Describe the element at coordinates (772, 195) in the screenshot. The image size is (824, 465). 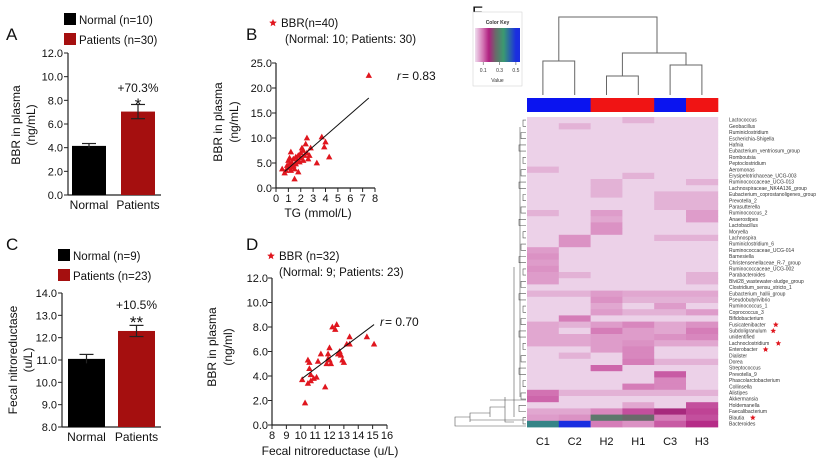
I see `row-label: Eubacterium_coprostanoligenes_group` at that location.